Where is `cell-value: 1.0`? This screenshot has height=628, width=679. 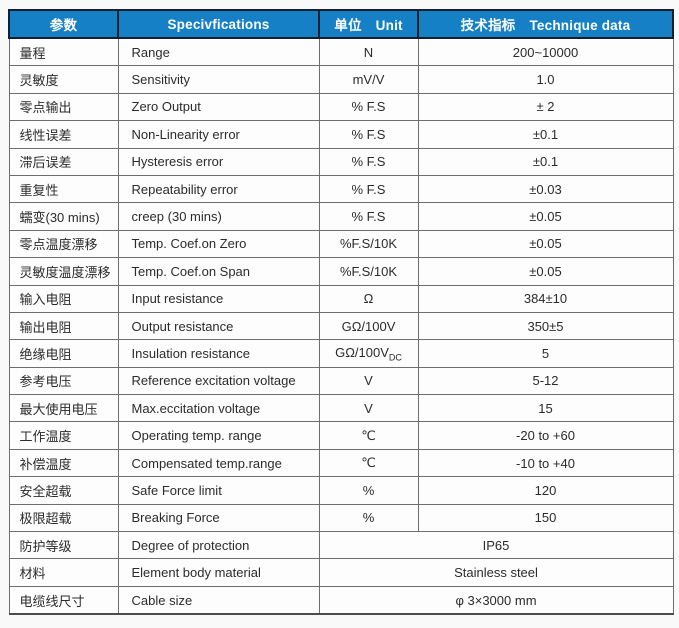 cell-value: 1.0 is located at coordinates (545, 79).